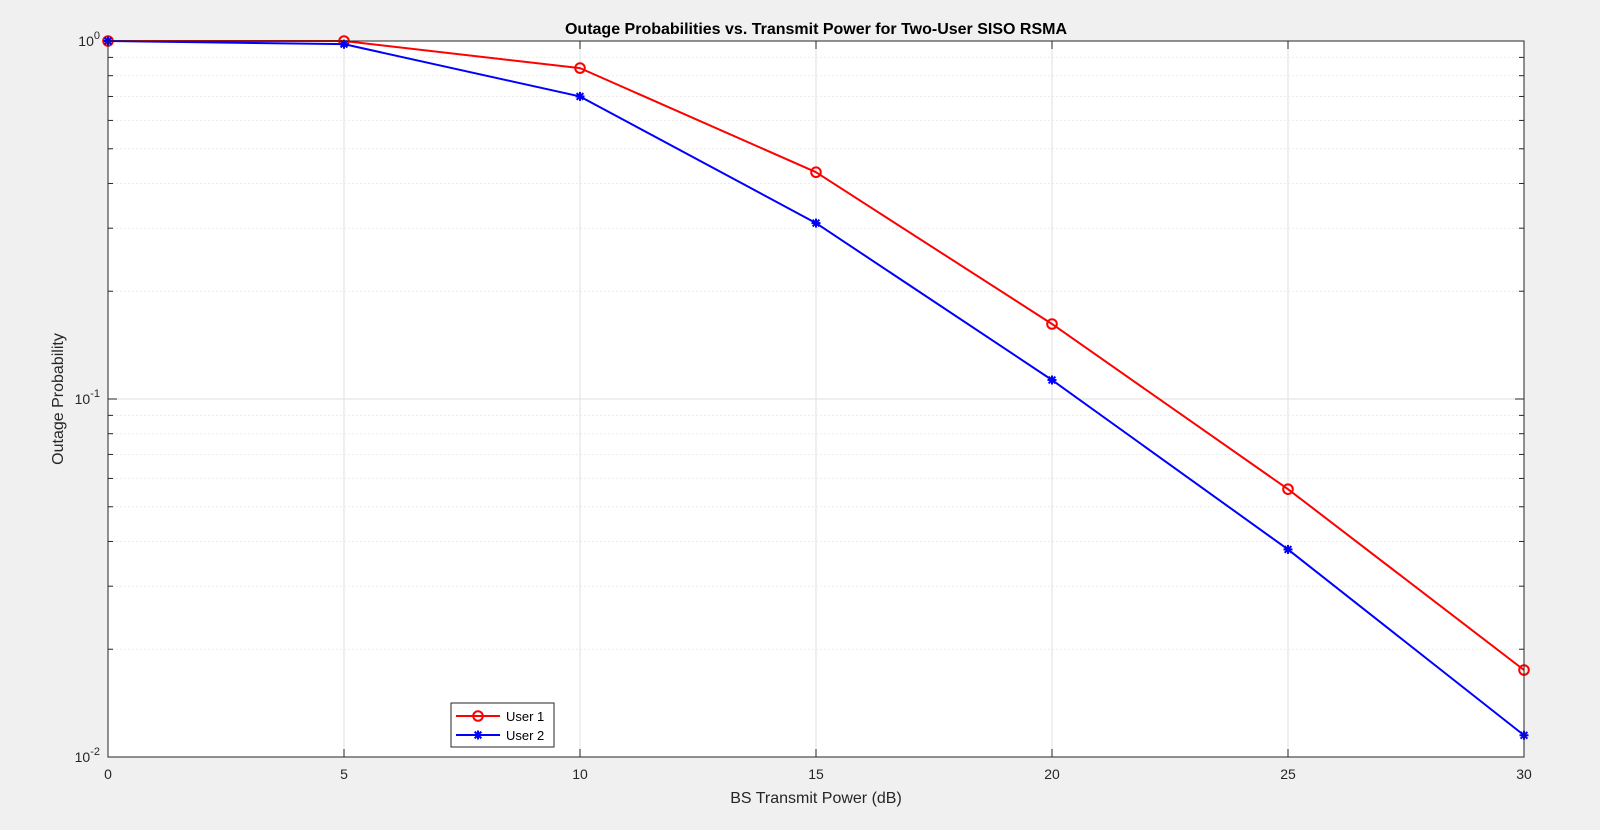 The image size is (1600, 830). Describe the element at coordinates (816, 798) in the screenshot. I see `x-axis-label: BS Transmit Power (dB)` at that location.